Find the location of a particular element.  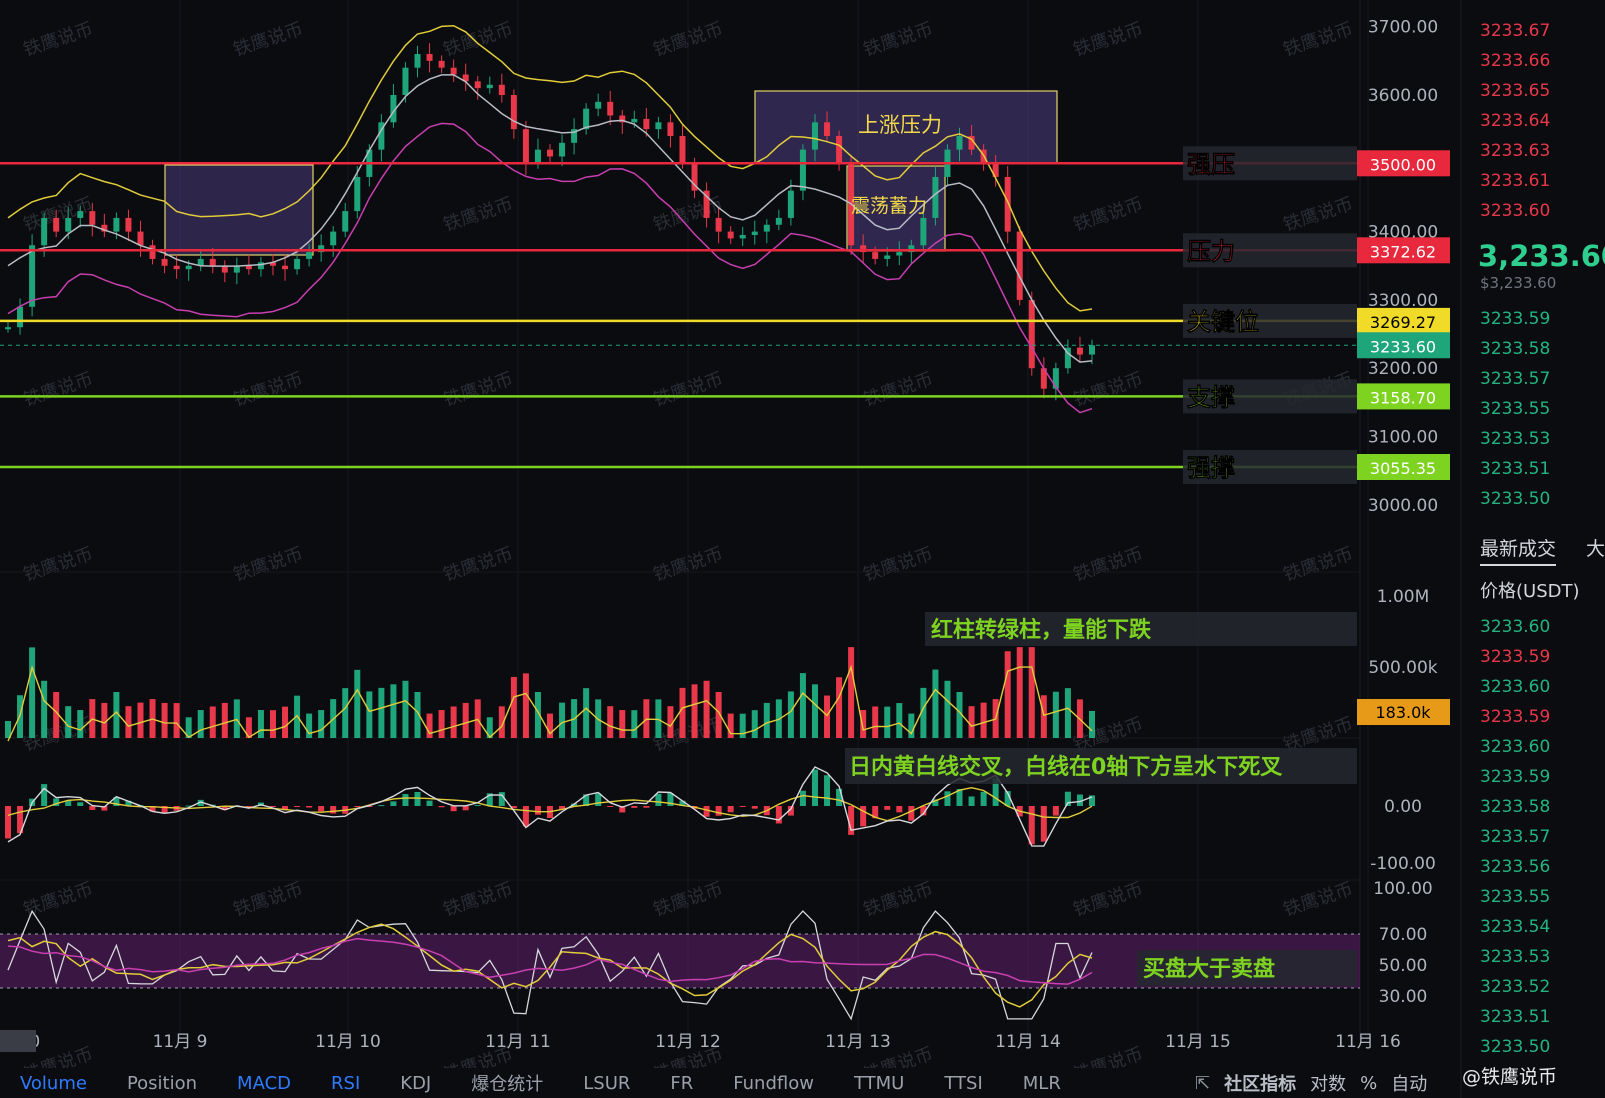

macd-tick: -100.00 is located at coordinates (1403, 864).